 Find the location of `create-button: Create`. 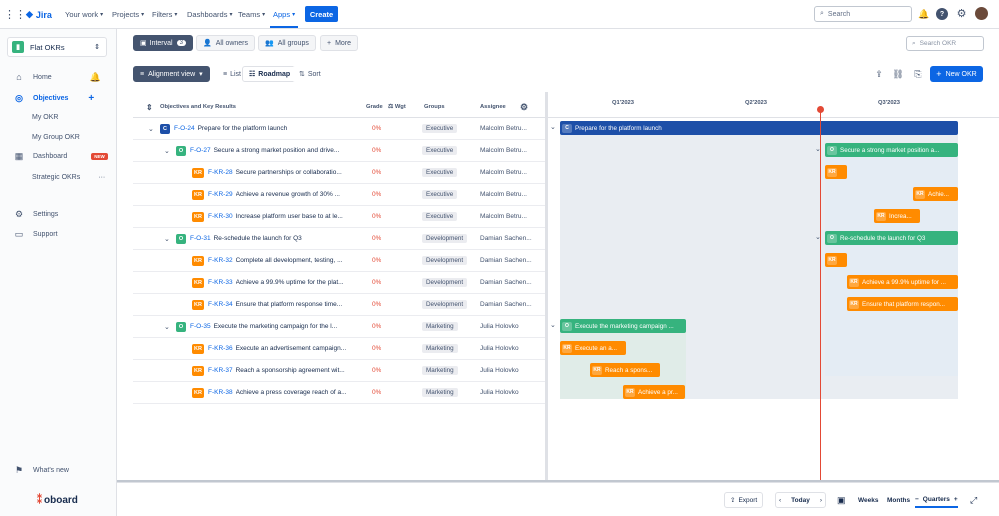

create-button: Create is located at coordinates (321, 14).